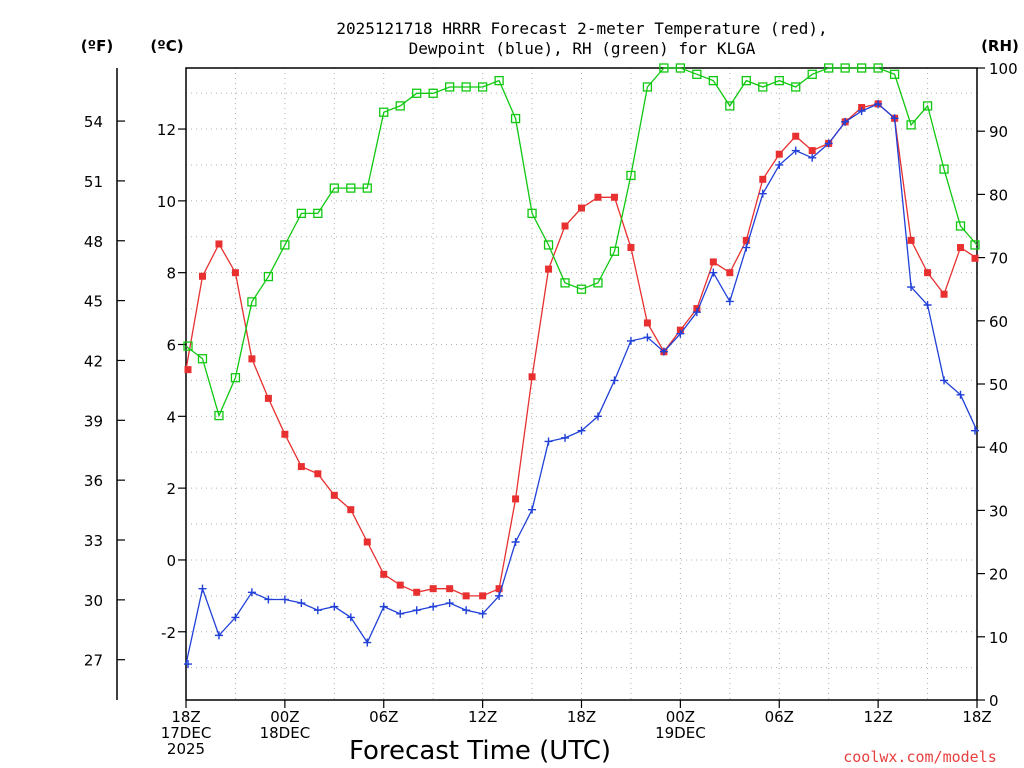 The image size is (1024, 768). What do you see at coordinates (93, 302) in the screenshot?
I see `fahrenheit-tick-label: 45` at bounding box center [93, 302].